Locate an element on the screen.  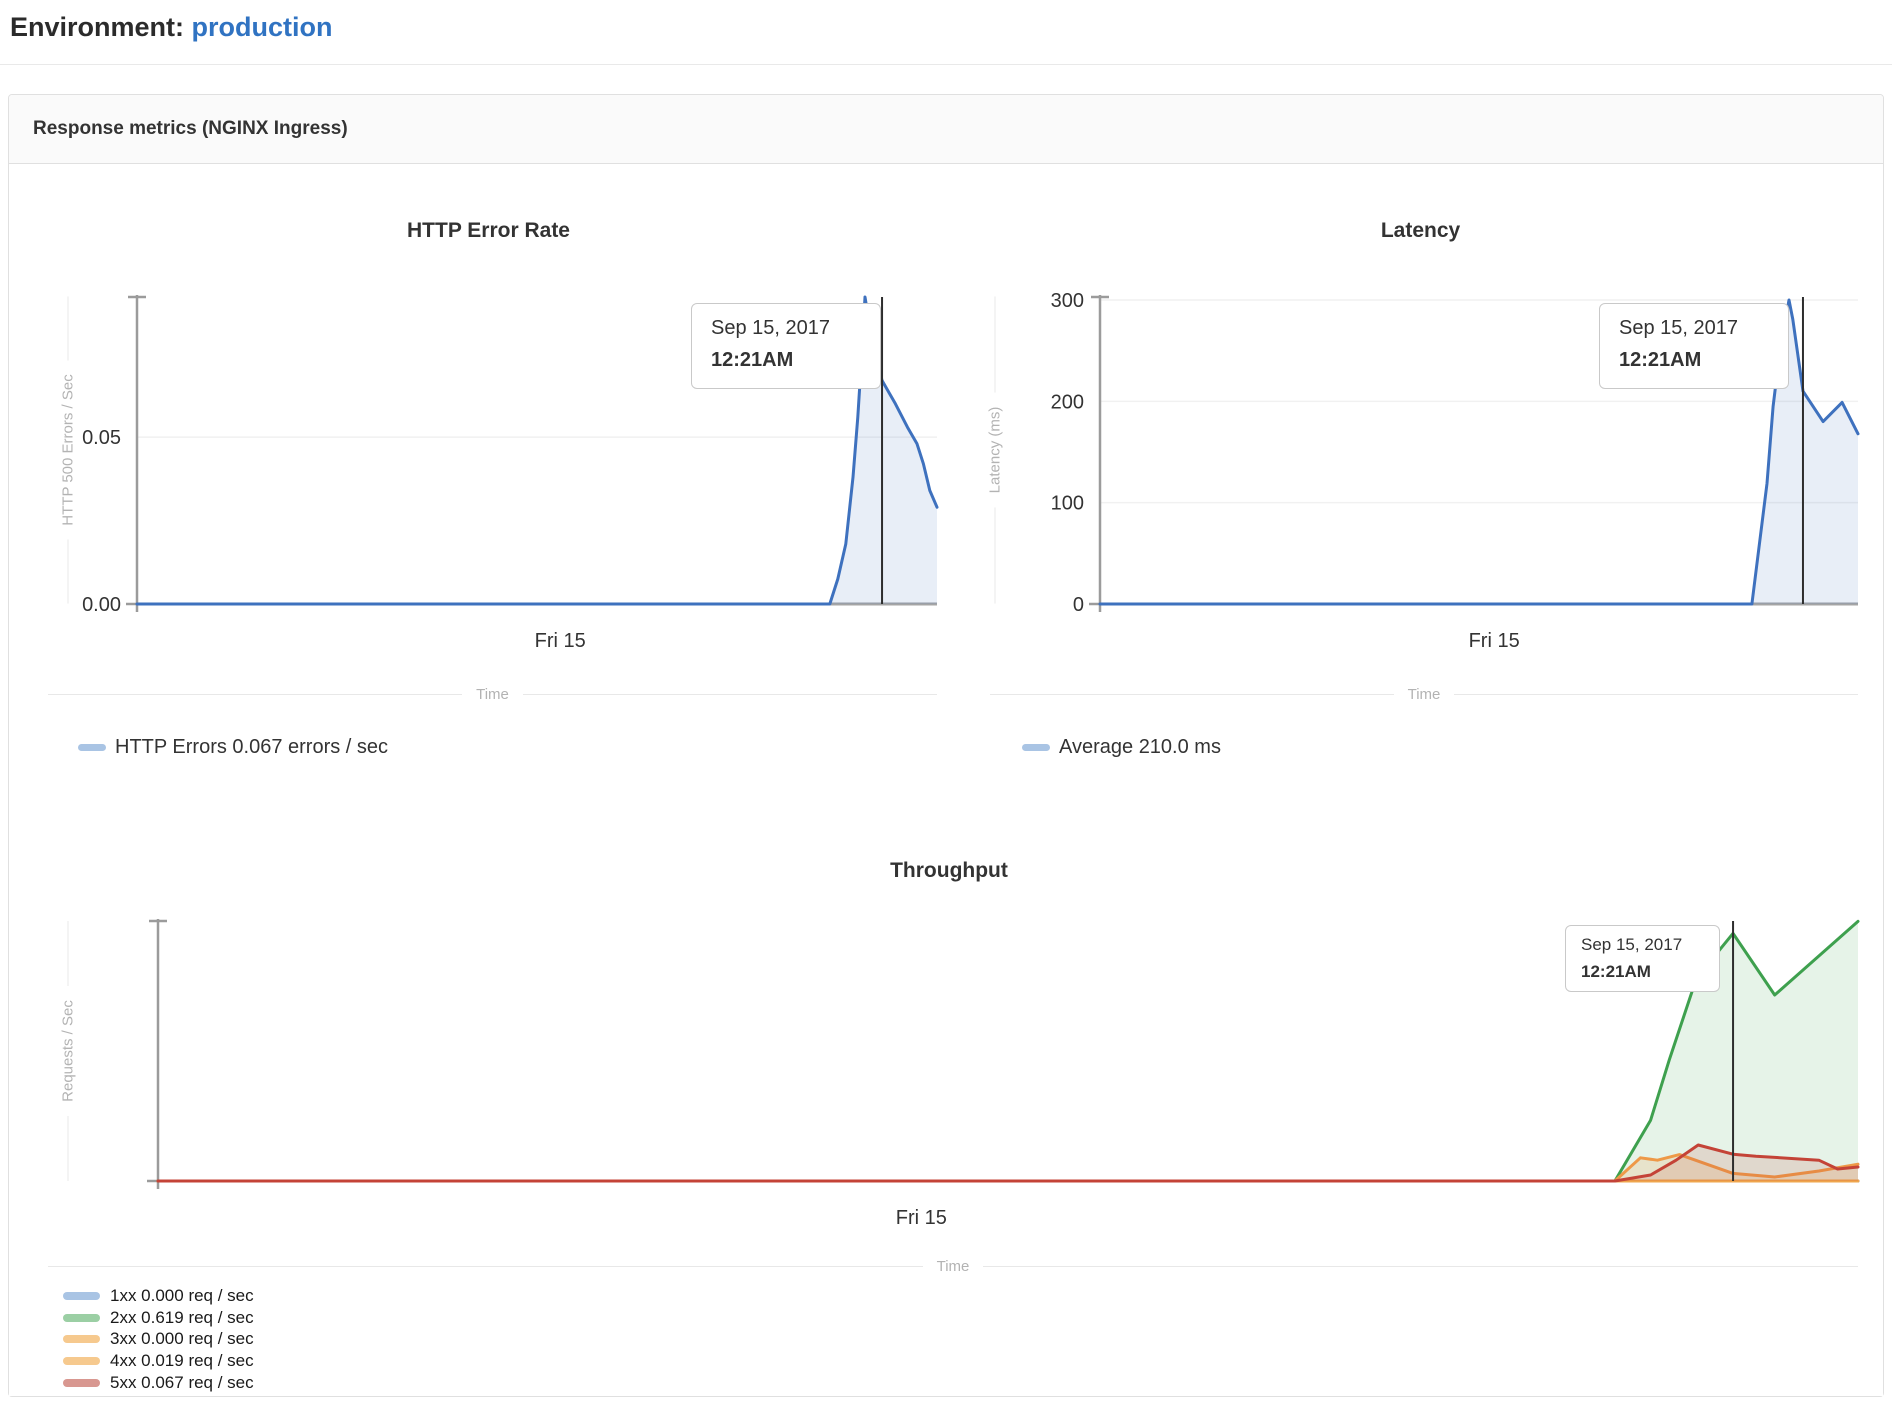
page-title: Environment: production is located at coordinates (951, 27).